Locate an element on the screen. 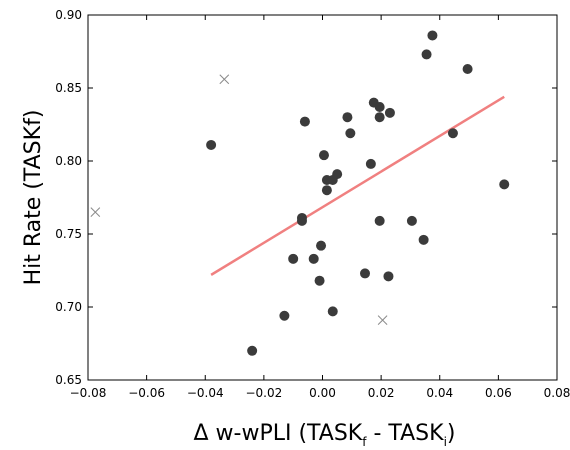  y-tick-label: 0.75 is located at coordinates (68, 234).